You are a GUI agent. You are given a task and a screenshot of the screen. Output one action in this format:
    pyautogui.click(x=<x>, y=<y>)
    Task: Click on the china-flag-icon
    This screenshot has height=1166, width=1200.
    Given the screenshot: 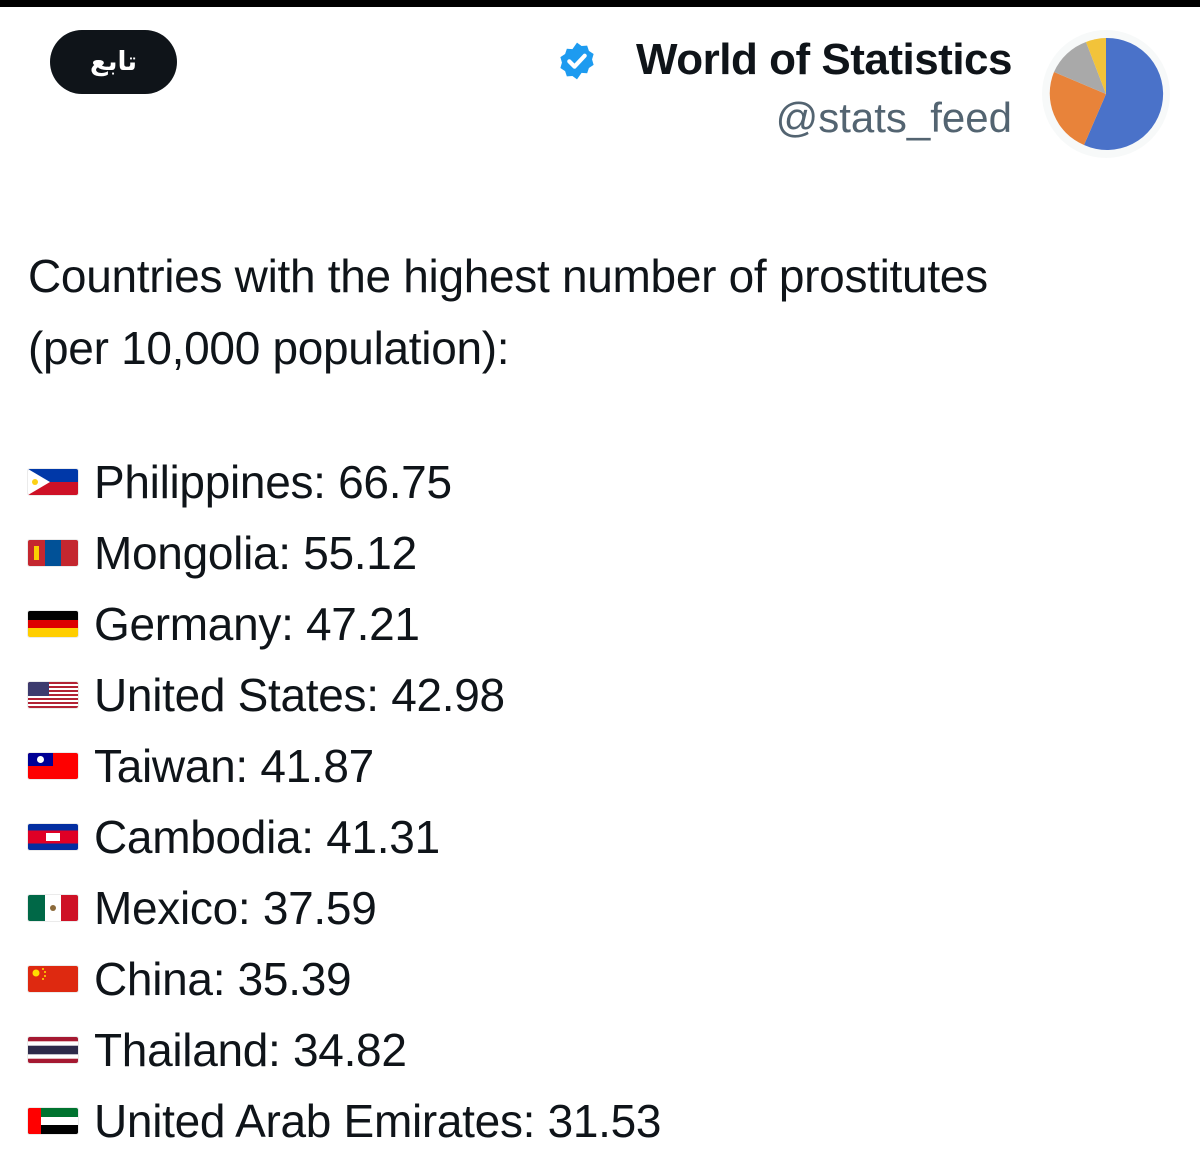 What is the action you would take?
    pyautogui.click(x=53, y=978)
    